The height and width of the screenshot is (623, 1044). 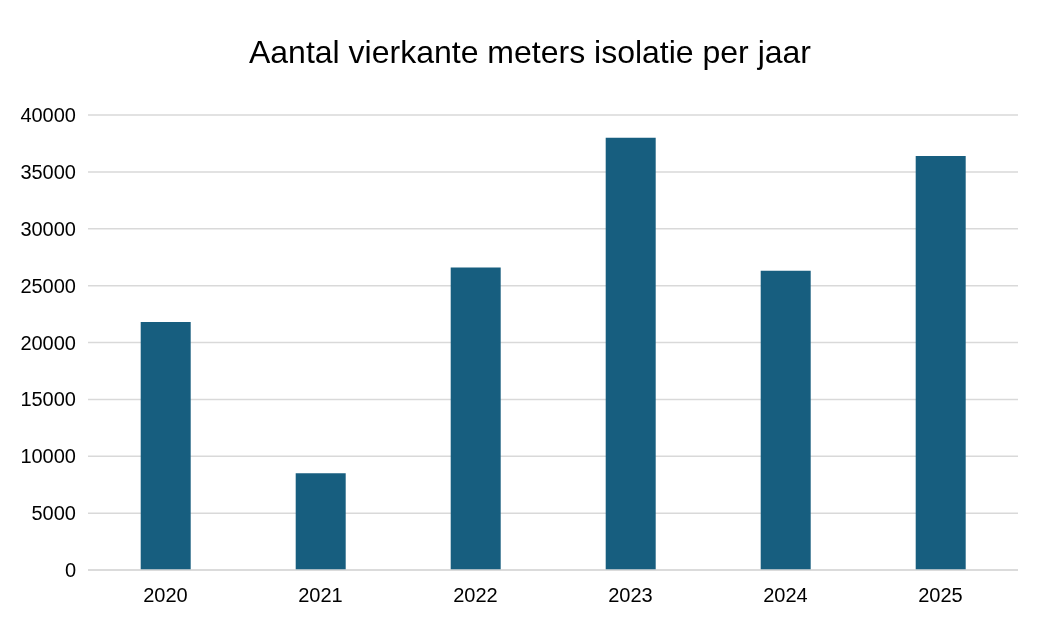 I want to click on y-tick-label: 20000, so click(x=48, y=342).